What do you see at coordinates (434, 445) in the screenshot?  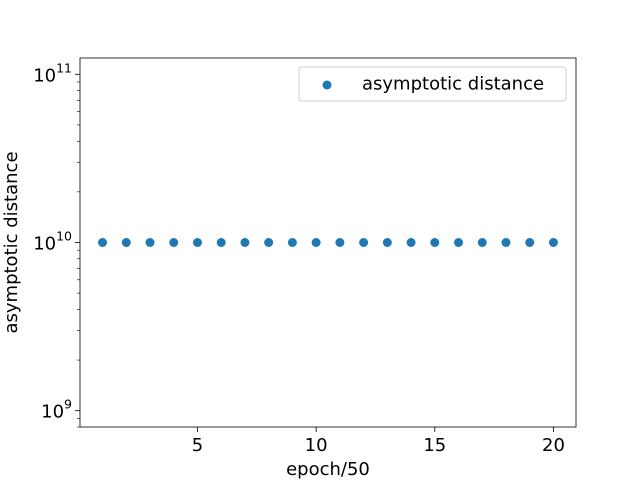 I see `x-tick-label: 15` at bounding box center [434, 445].